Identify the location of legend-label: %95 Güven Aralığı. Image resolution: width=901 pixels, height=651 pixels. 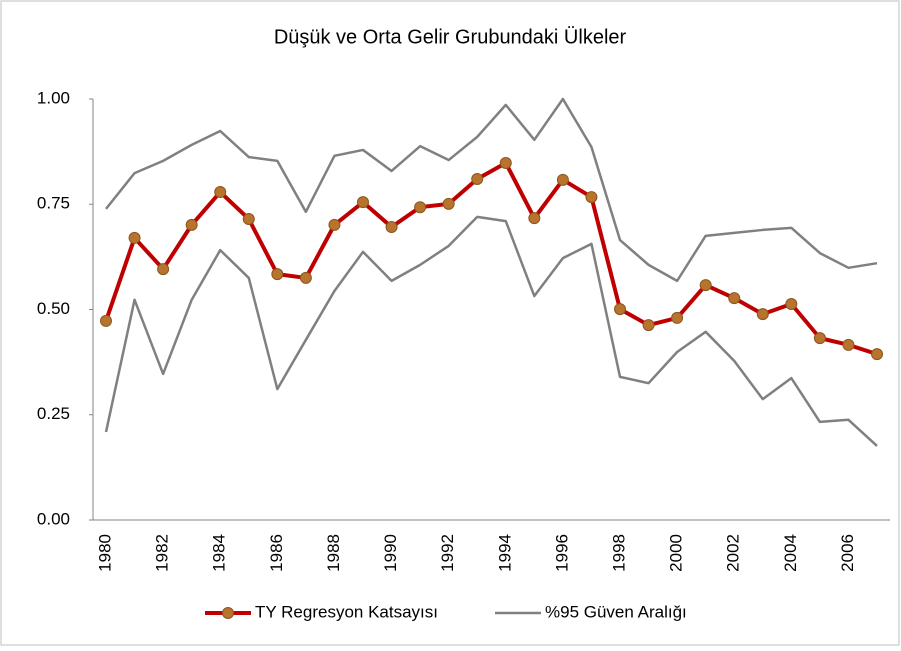
(616, 611).